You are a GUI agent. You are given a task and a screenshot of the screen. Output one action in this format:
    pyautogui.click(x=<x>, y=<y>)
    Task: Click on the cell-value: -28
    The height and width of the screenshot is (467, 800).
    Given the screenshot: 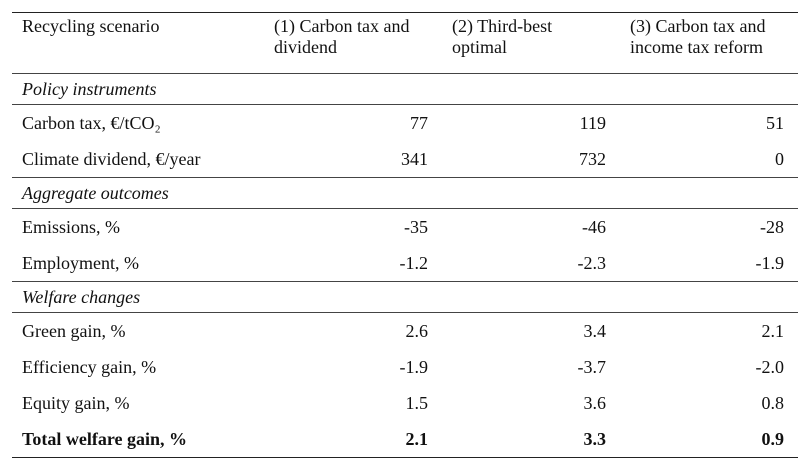 What is the action you would take?
    pyautogui.click(x=772, y=226)
    